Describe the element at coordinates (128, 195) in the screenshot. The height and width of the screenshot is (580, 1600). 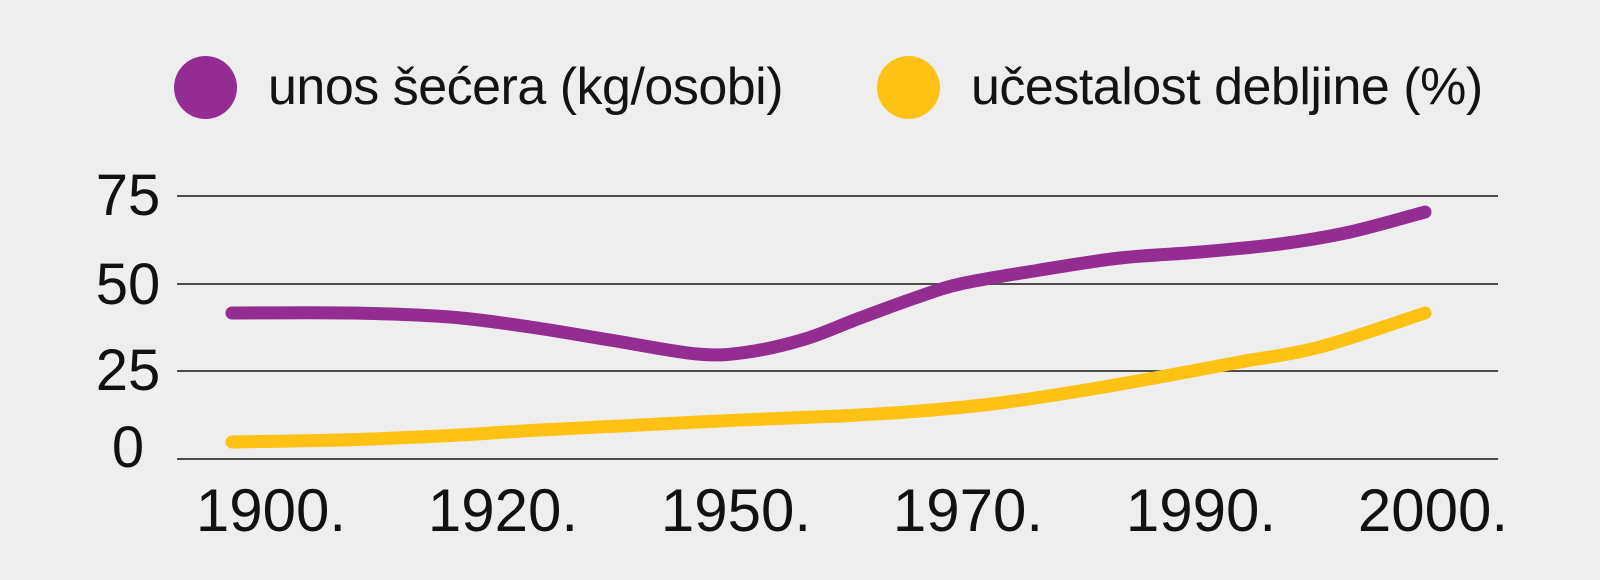
I see `y-tick-label-75: 75` at that location.